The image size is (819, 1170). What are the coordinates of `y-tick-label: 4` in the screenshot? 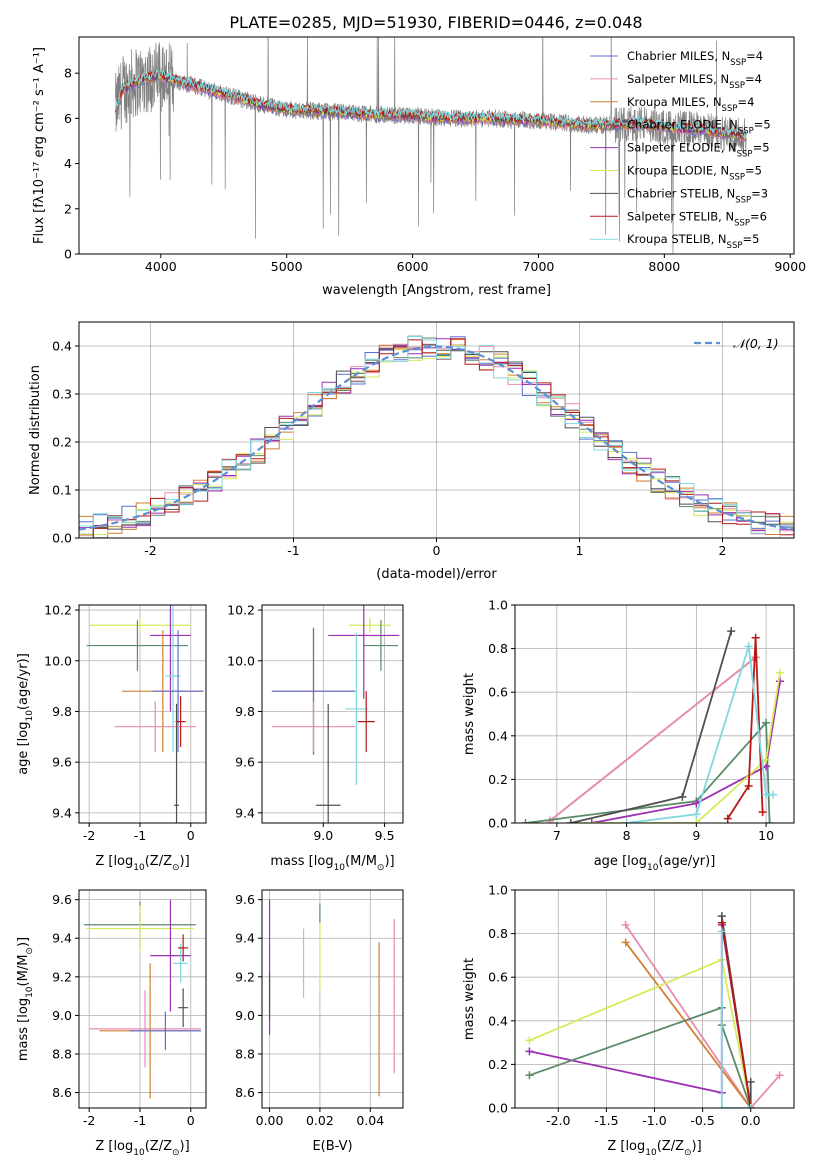 It's located at (68, 163).